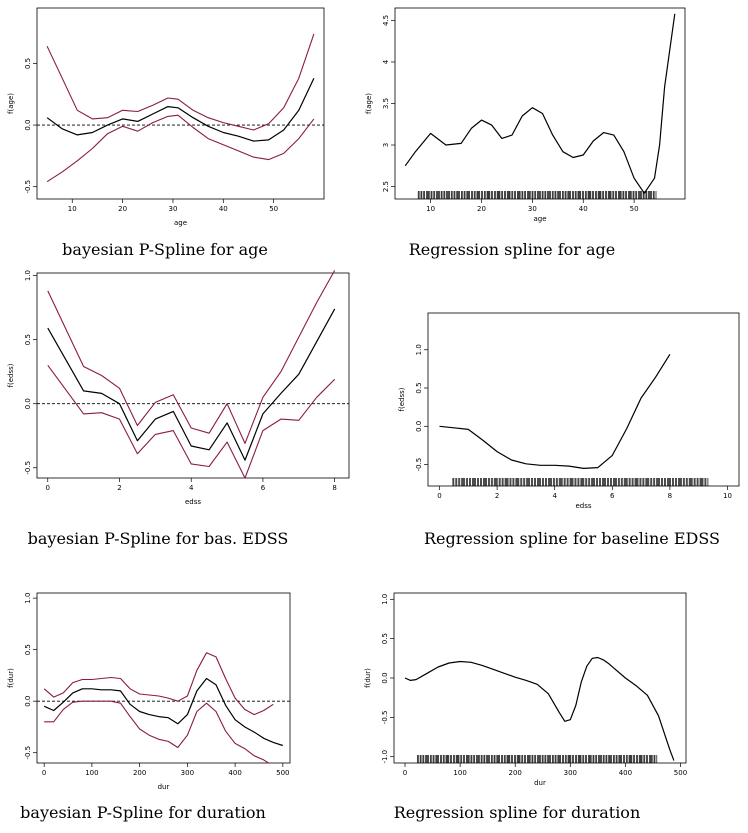 This screenshot has width=748, height=833. What do you see at coordinates (143, 812) in the screenshot?
I see `panel-caption: bayesian P-Spline for duration` at bounding box center [143, 812].